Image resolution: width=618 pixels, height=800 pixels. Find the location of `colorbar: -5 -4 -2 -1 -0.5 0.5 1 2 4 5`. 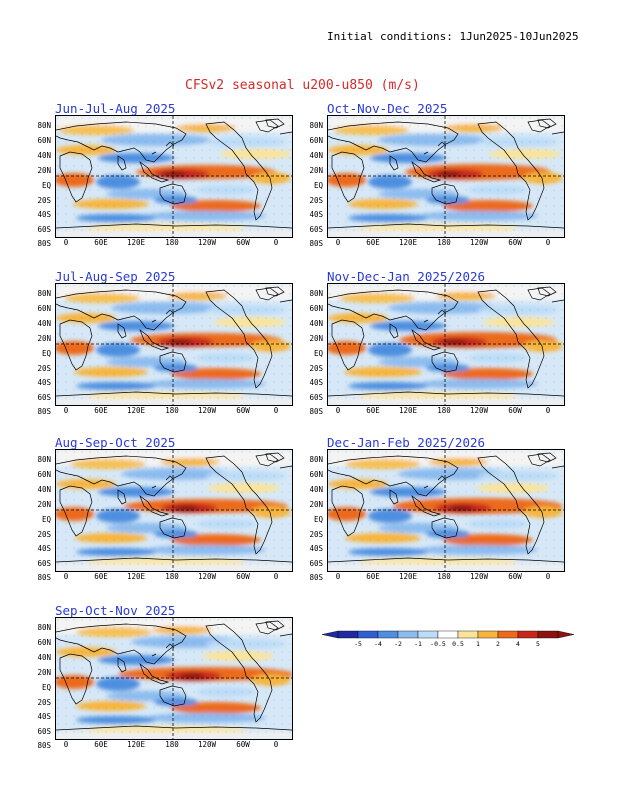

colorbar: -5 -4 -2 -1 -0.5 0.5 1 2 4 5 is located at coordinates (450, 637).